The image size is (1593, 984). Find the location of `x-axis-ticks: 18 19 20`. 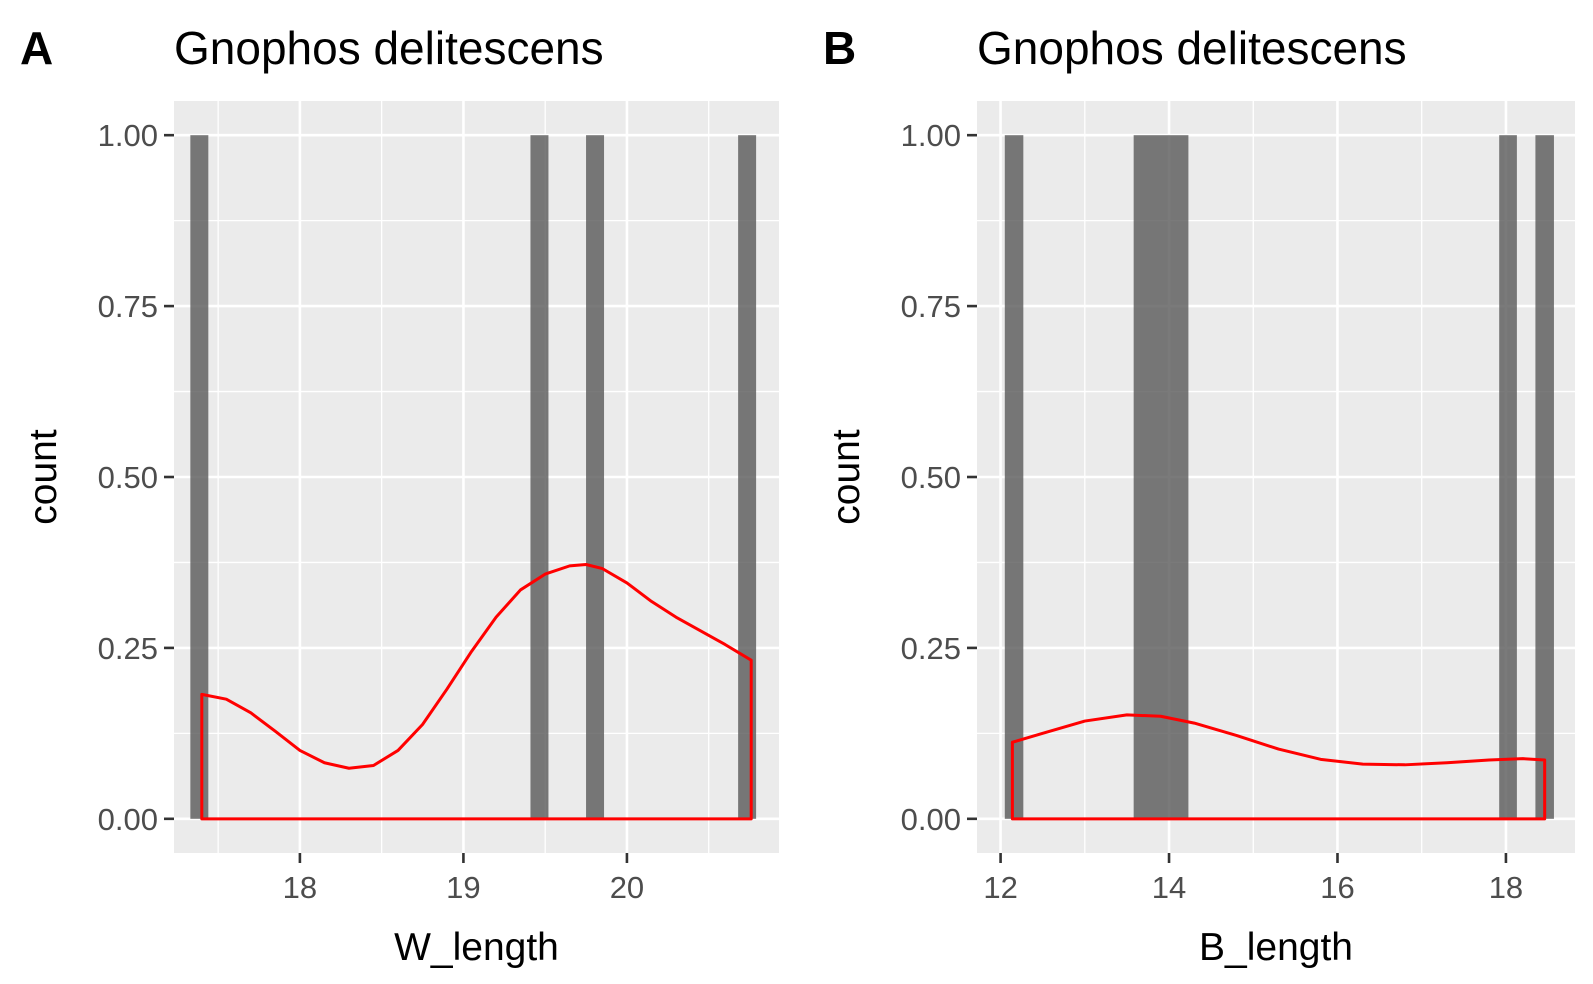

x-axis-ticks: 18 19 20 is located at coordinates (463, 879).